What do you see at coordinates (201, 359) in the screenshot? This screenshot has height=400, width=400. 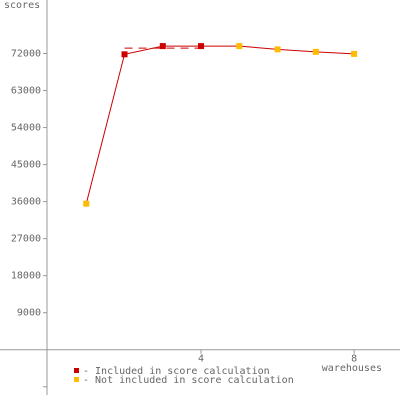 I see `x-tick-label: 4` at bounding box center [201, 359].